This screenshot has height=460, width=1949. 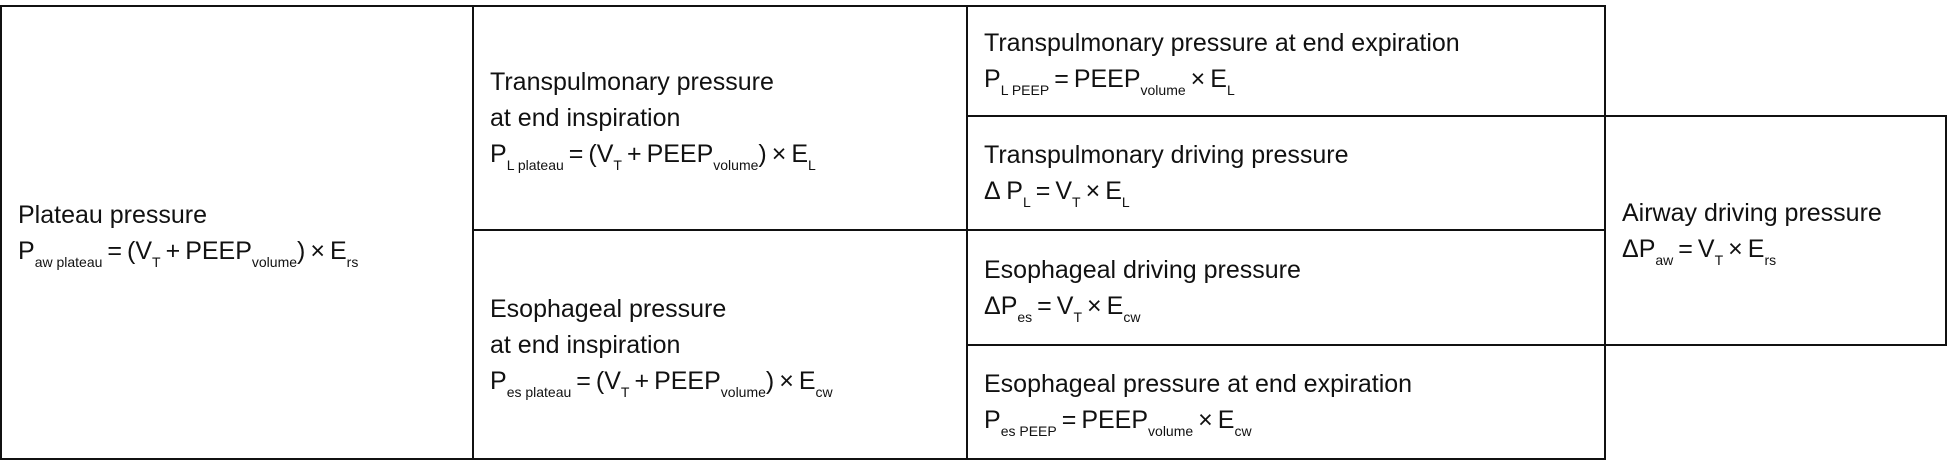 I want to click on formula-term: Paw plateau, so click(x=60, y=252).